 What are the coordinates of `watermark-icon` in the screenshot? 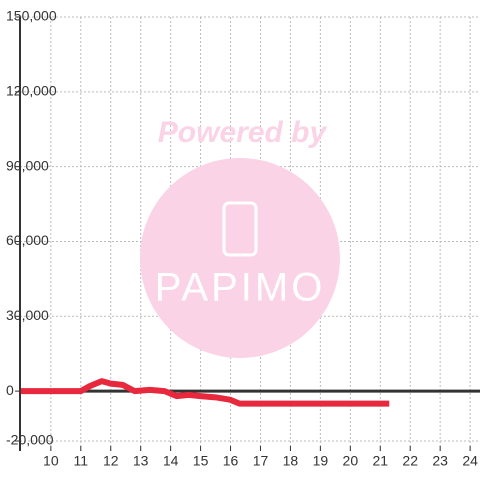 It's located at (240, 229).